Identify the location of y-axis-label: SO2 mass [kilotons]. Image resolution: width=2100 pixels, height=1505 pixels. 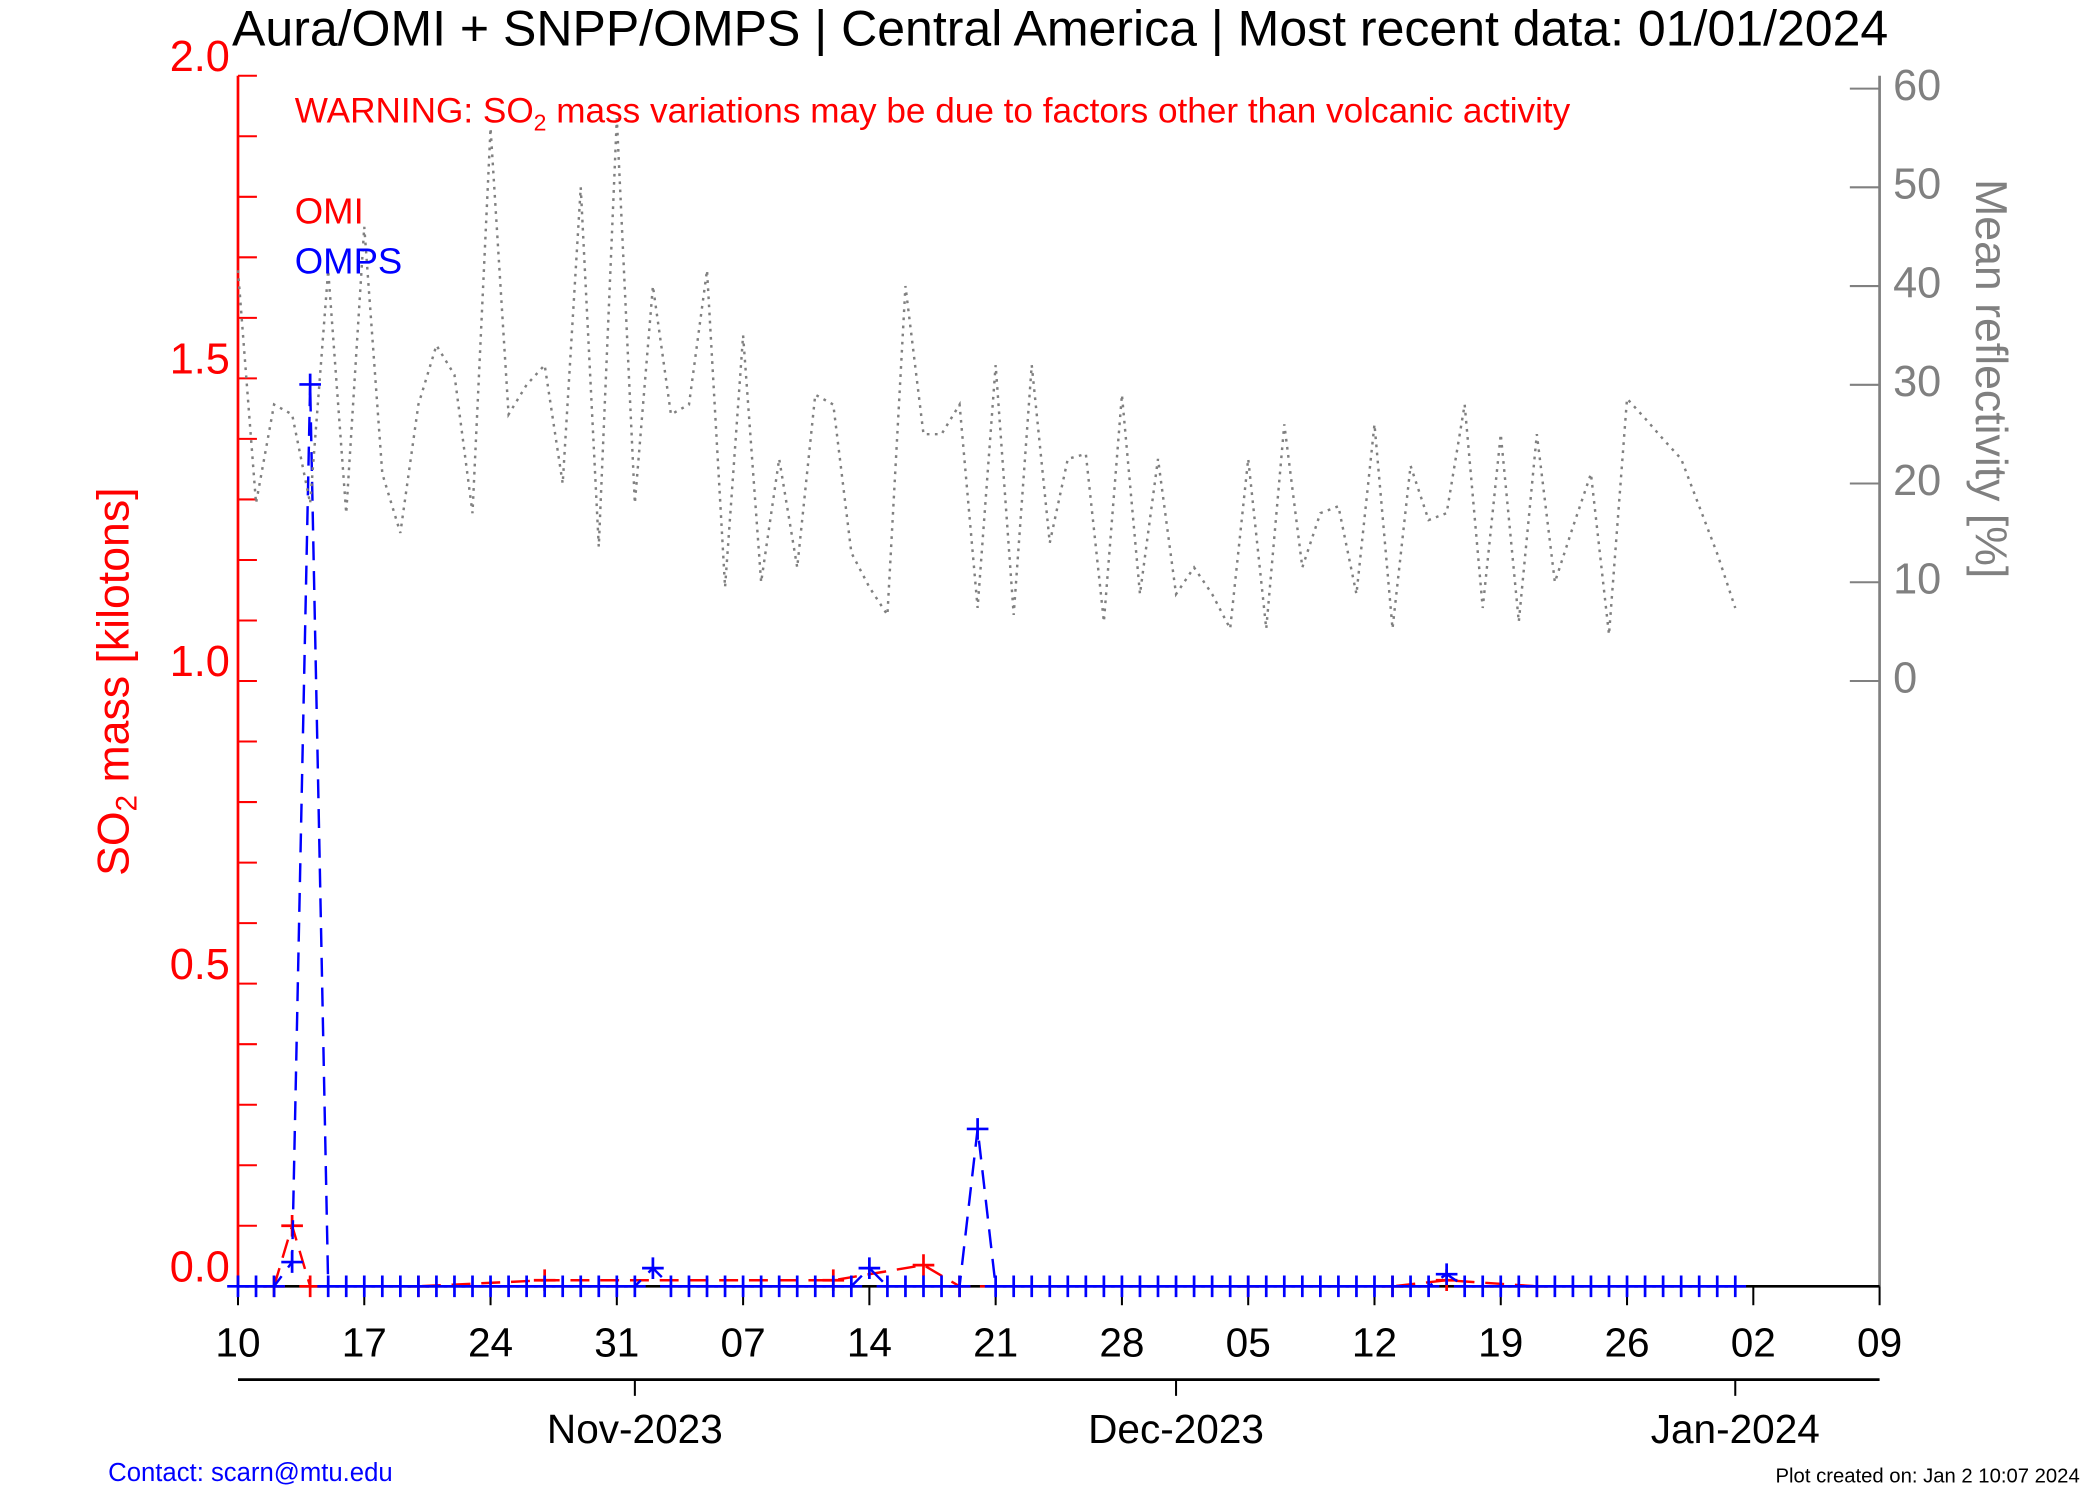
(116, 681).